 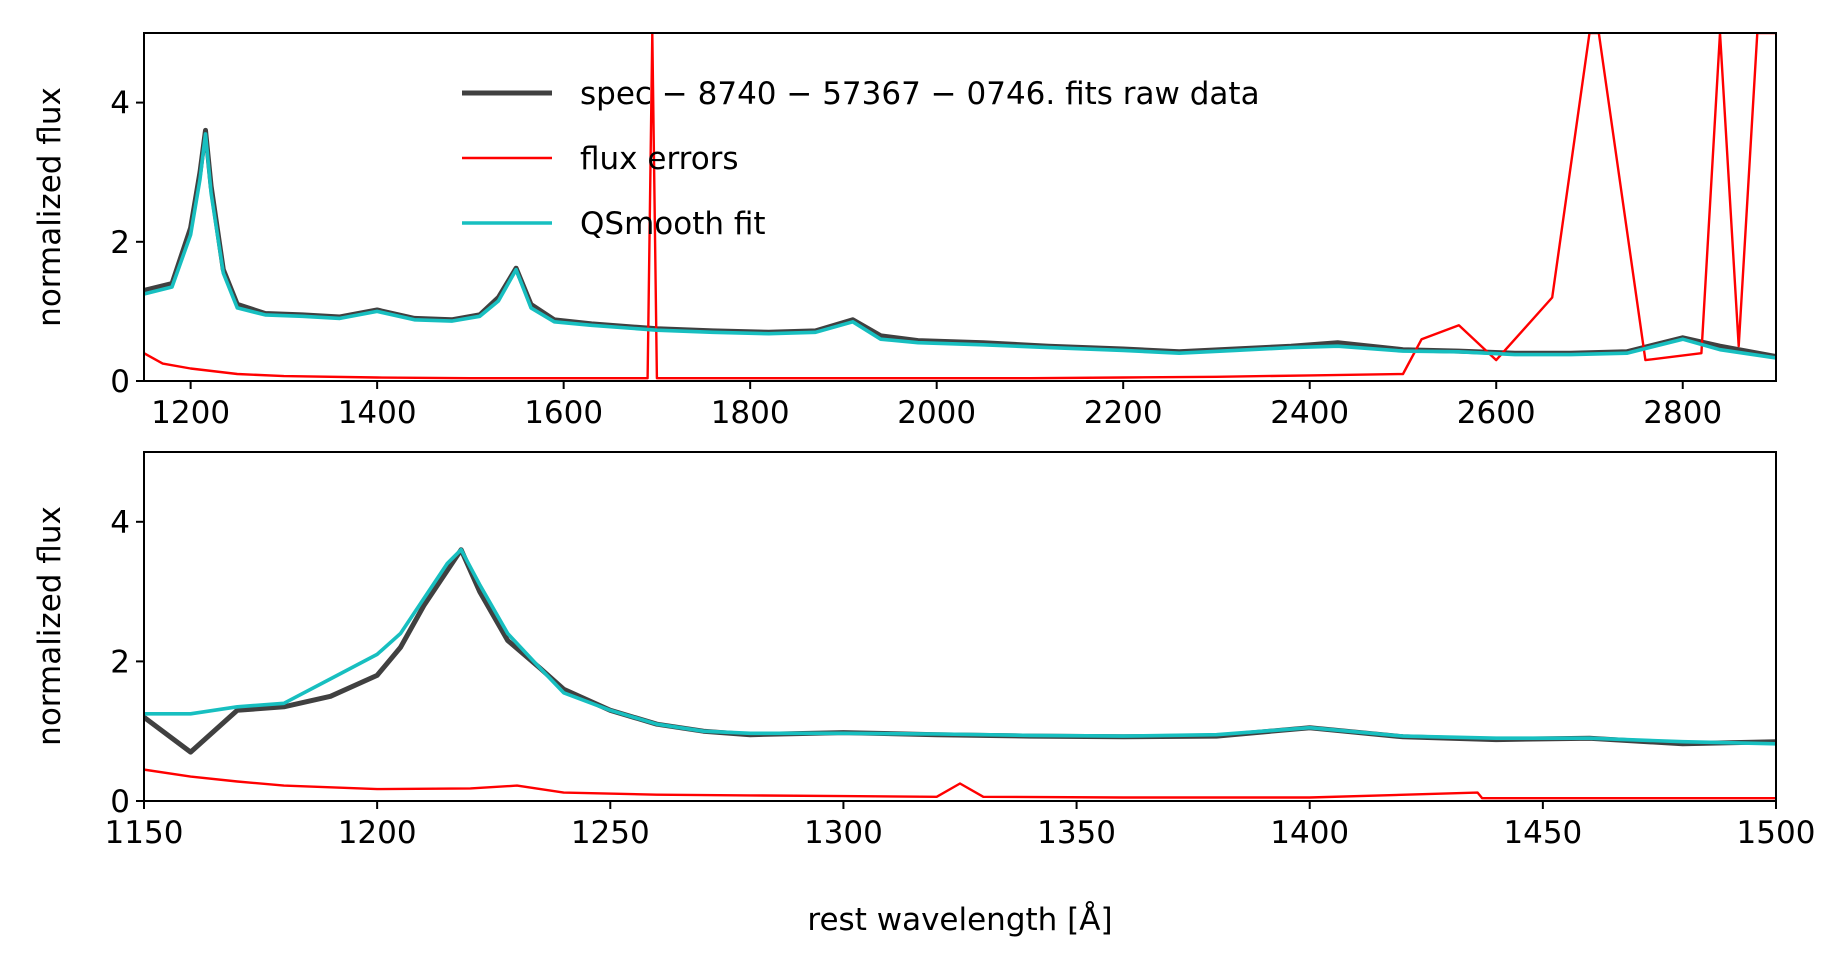 What do you see at coordinates (1309, 833) in the screenshot?
I see `bottom-x-tick-label-5: 1400` at bounding box center [1309, 833].